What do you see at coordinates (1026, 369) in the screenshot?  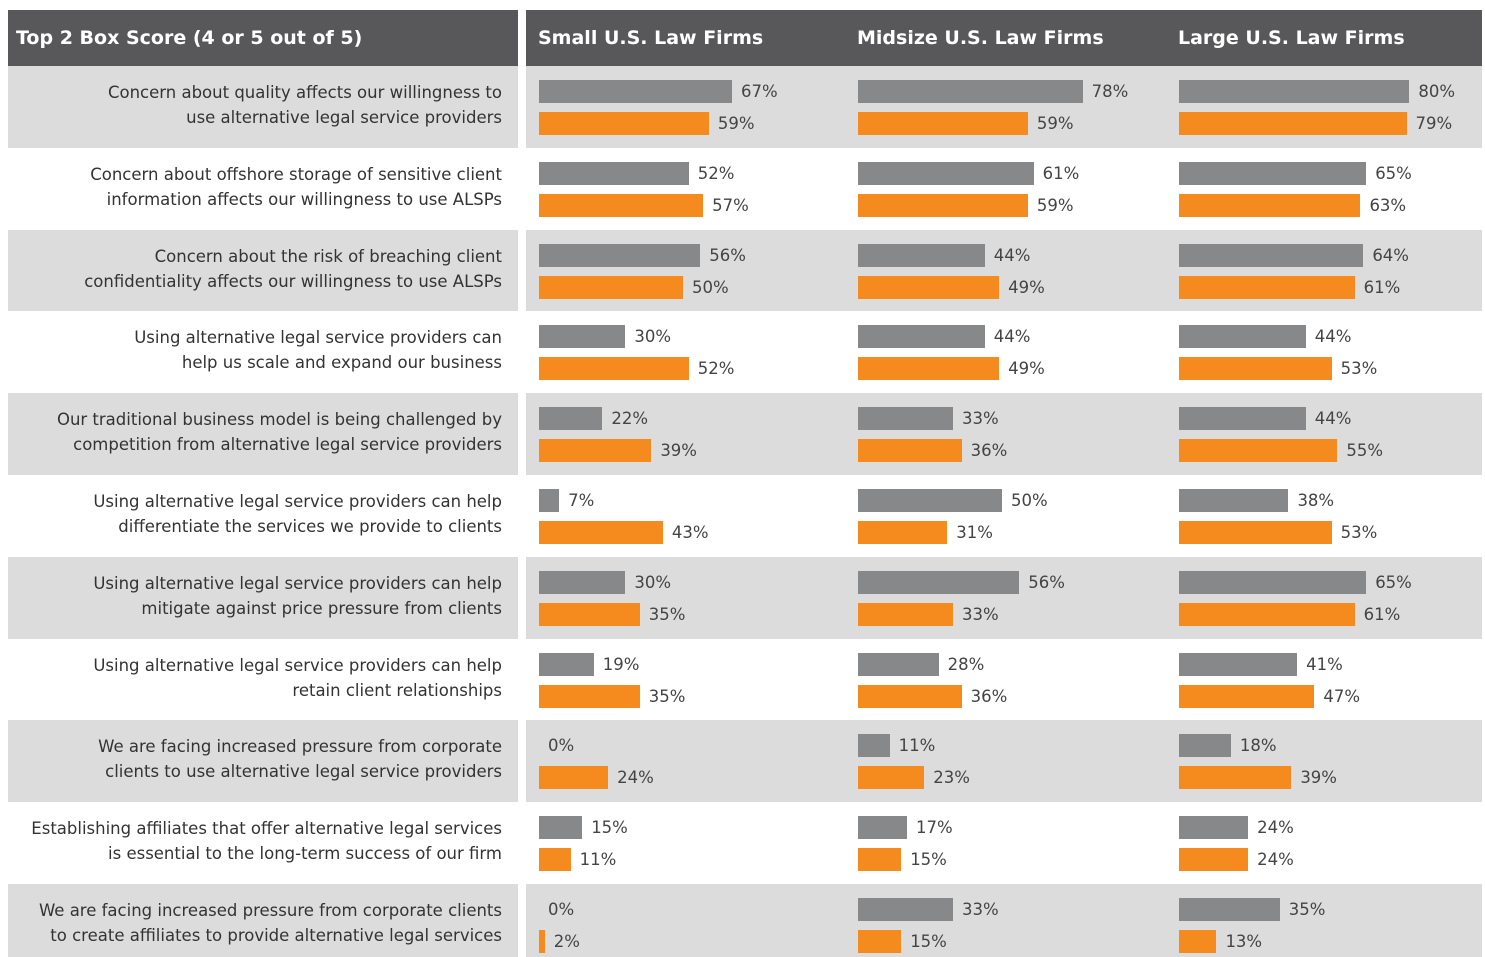 I see `value-label: 49%` at bounding box center [1026, 369].